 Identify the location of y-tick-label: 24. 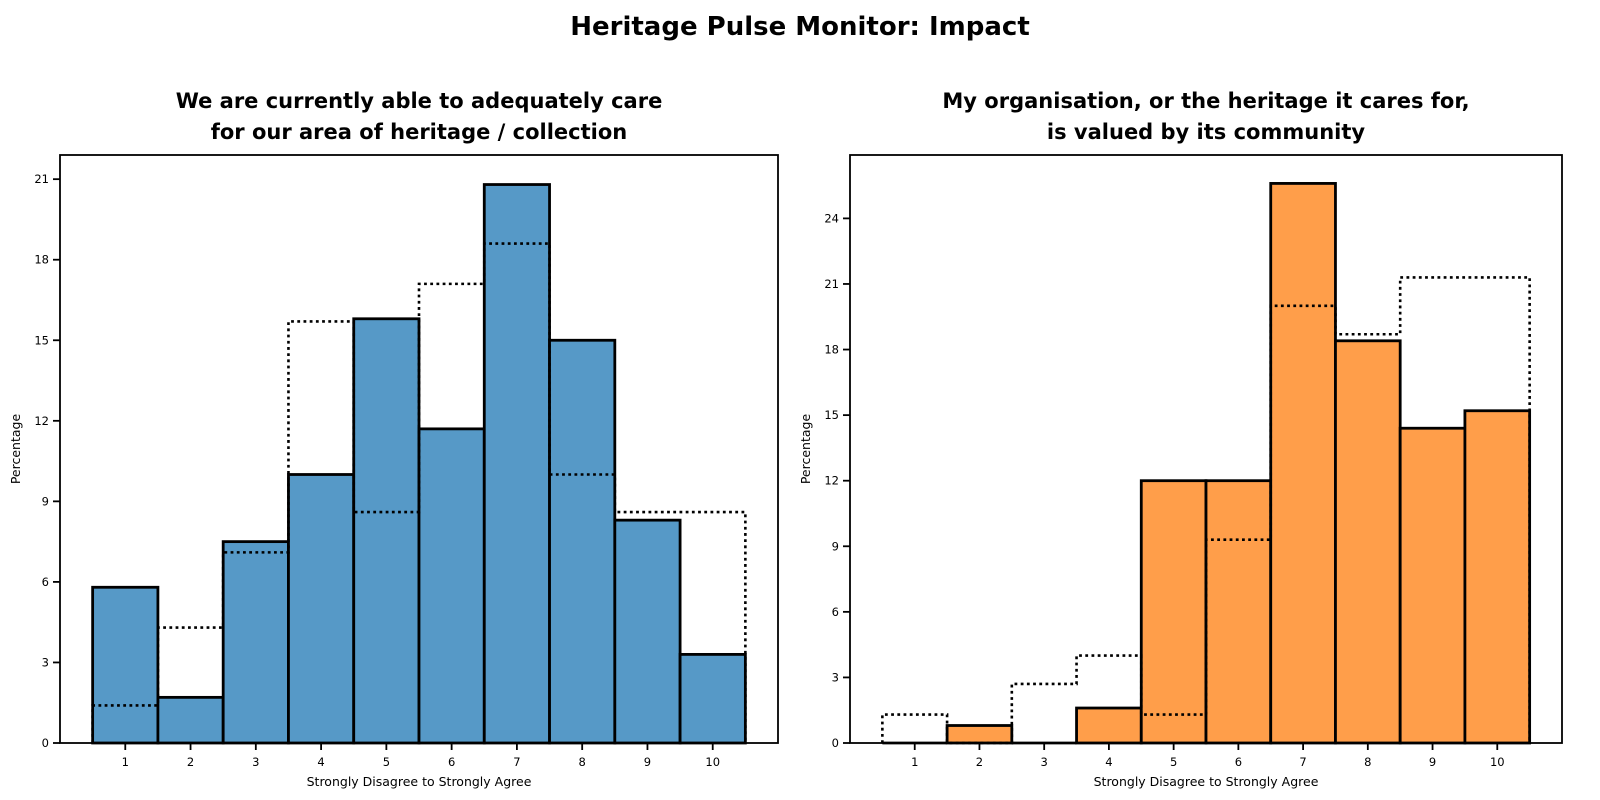
(831, 218).